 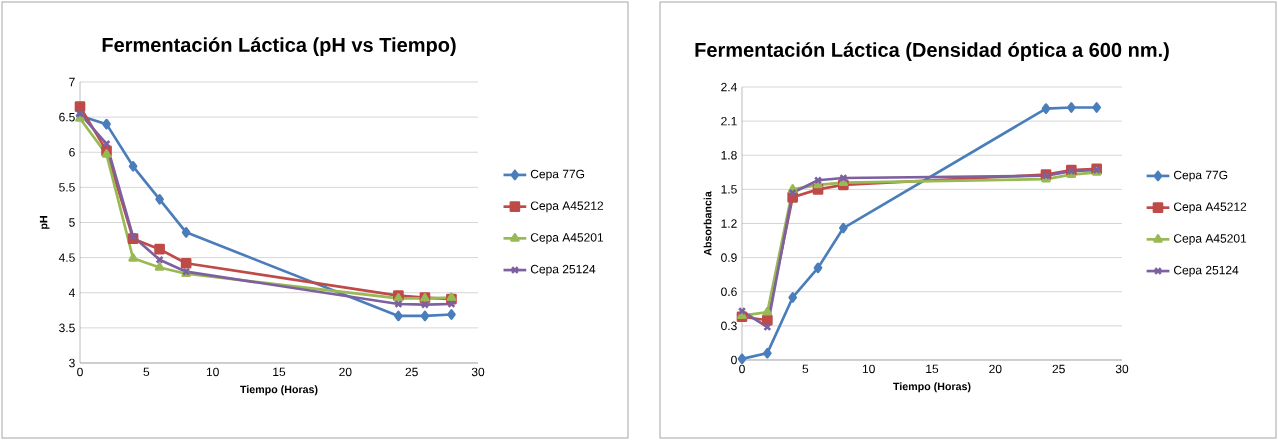 What do you see at coordinates (67, 187) in the screenshot?
I see `y-tick-label: 5.5` at bounding box center [67, 187].